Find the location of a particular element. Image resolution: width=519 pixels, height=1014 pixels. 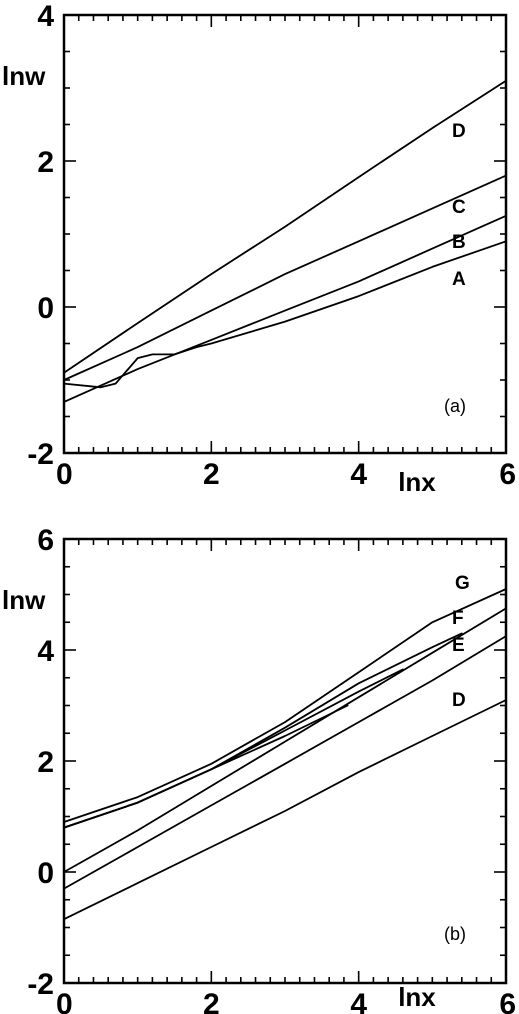

panel-b-series-label-d: D is located at coordinates (459, 700).